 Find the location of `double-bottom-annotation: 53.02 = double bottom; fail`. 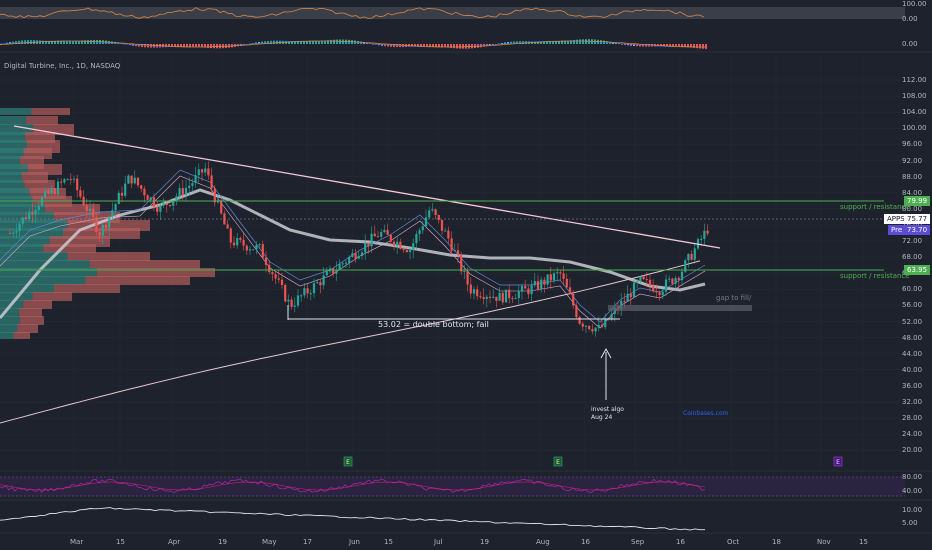

double-bottom-annotation: 53.02 = double bottom; fail is located at coordinates (433, 324).